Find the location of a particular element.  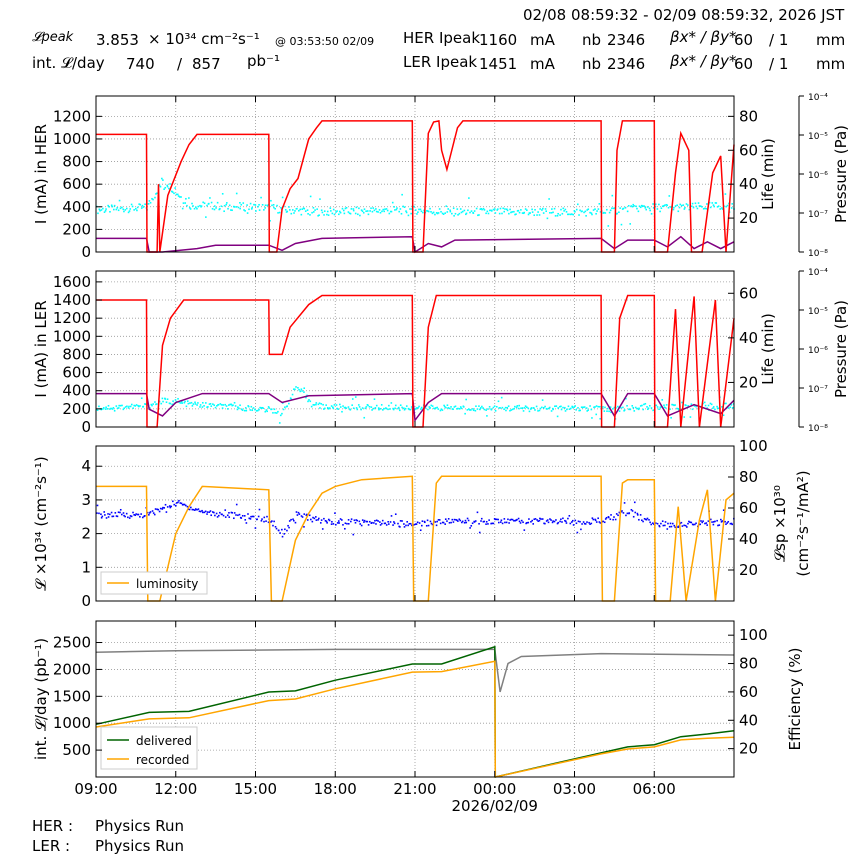

her-nb-label: nb is located at coordinates (592, 40).